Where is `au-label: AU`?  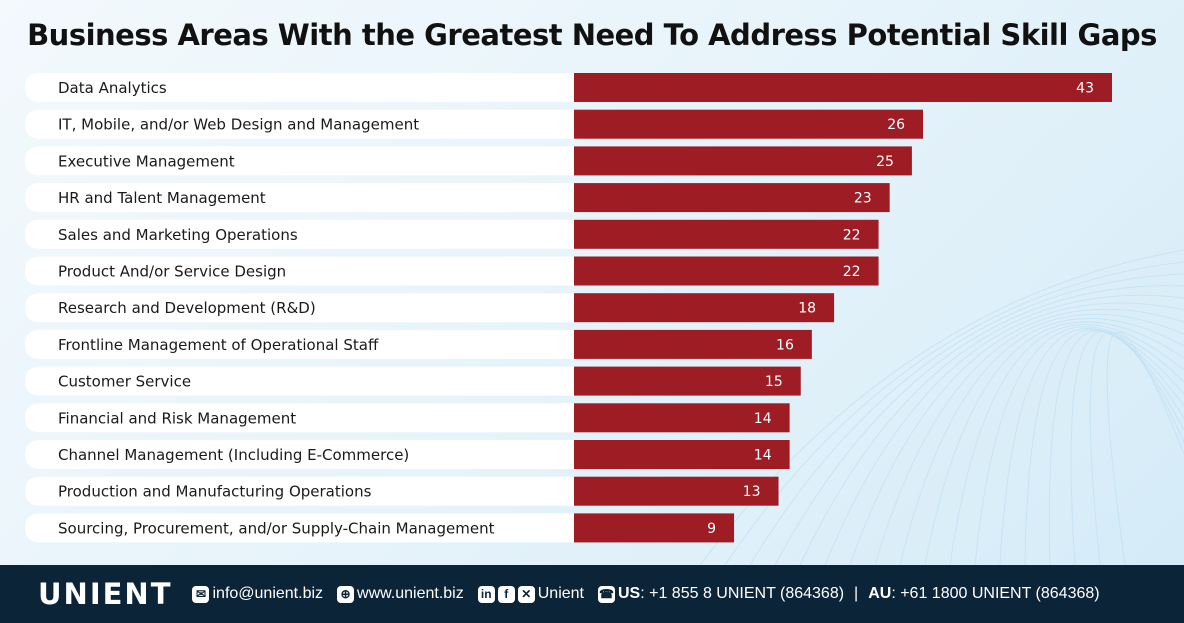
au-label: AU is located at coordinates (880, 593).